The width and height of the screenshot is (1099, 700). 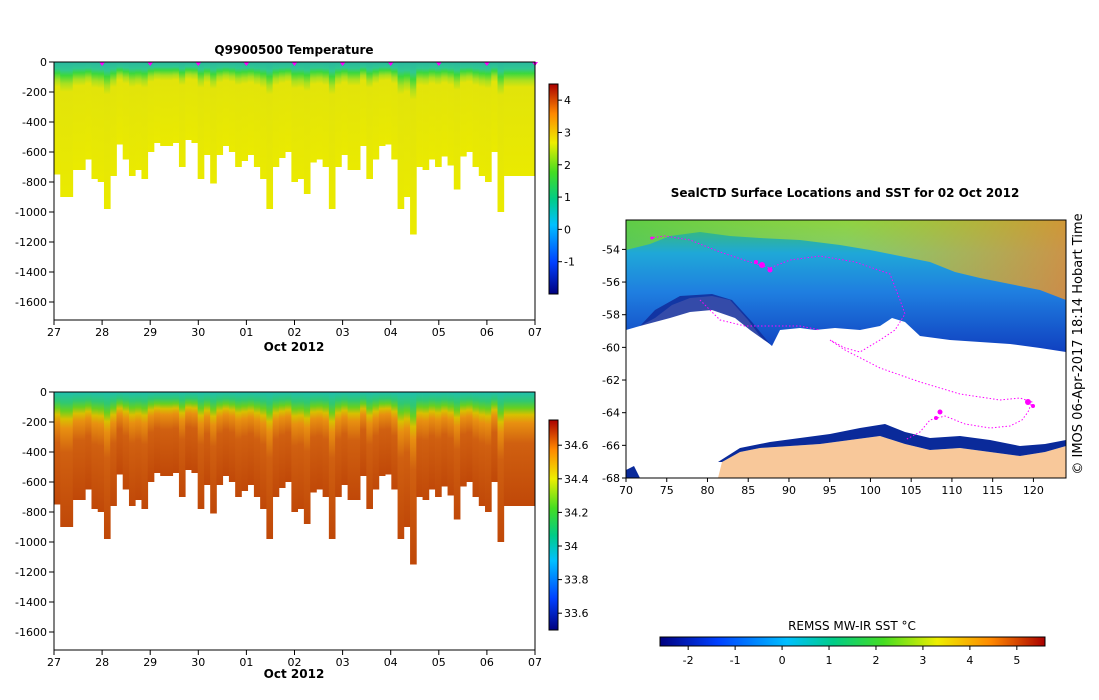 What do you see at coordinates (611, 380) in the screenshot?
I see `y-tick-label: -62` at bounding box center [611, 380].